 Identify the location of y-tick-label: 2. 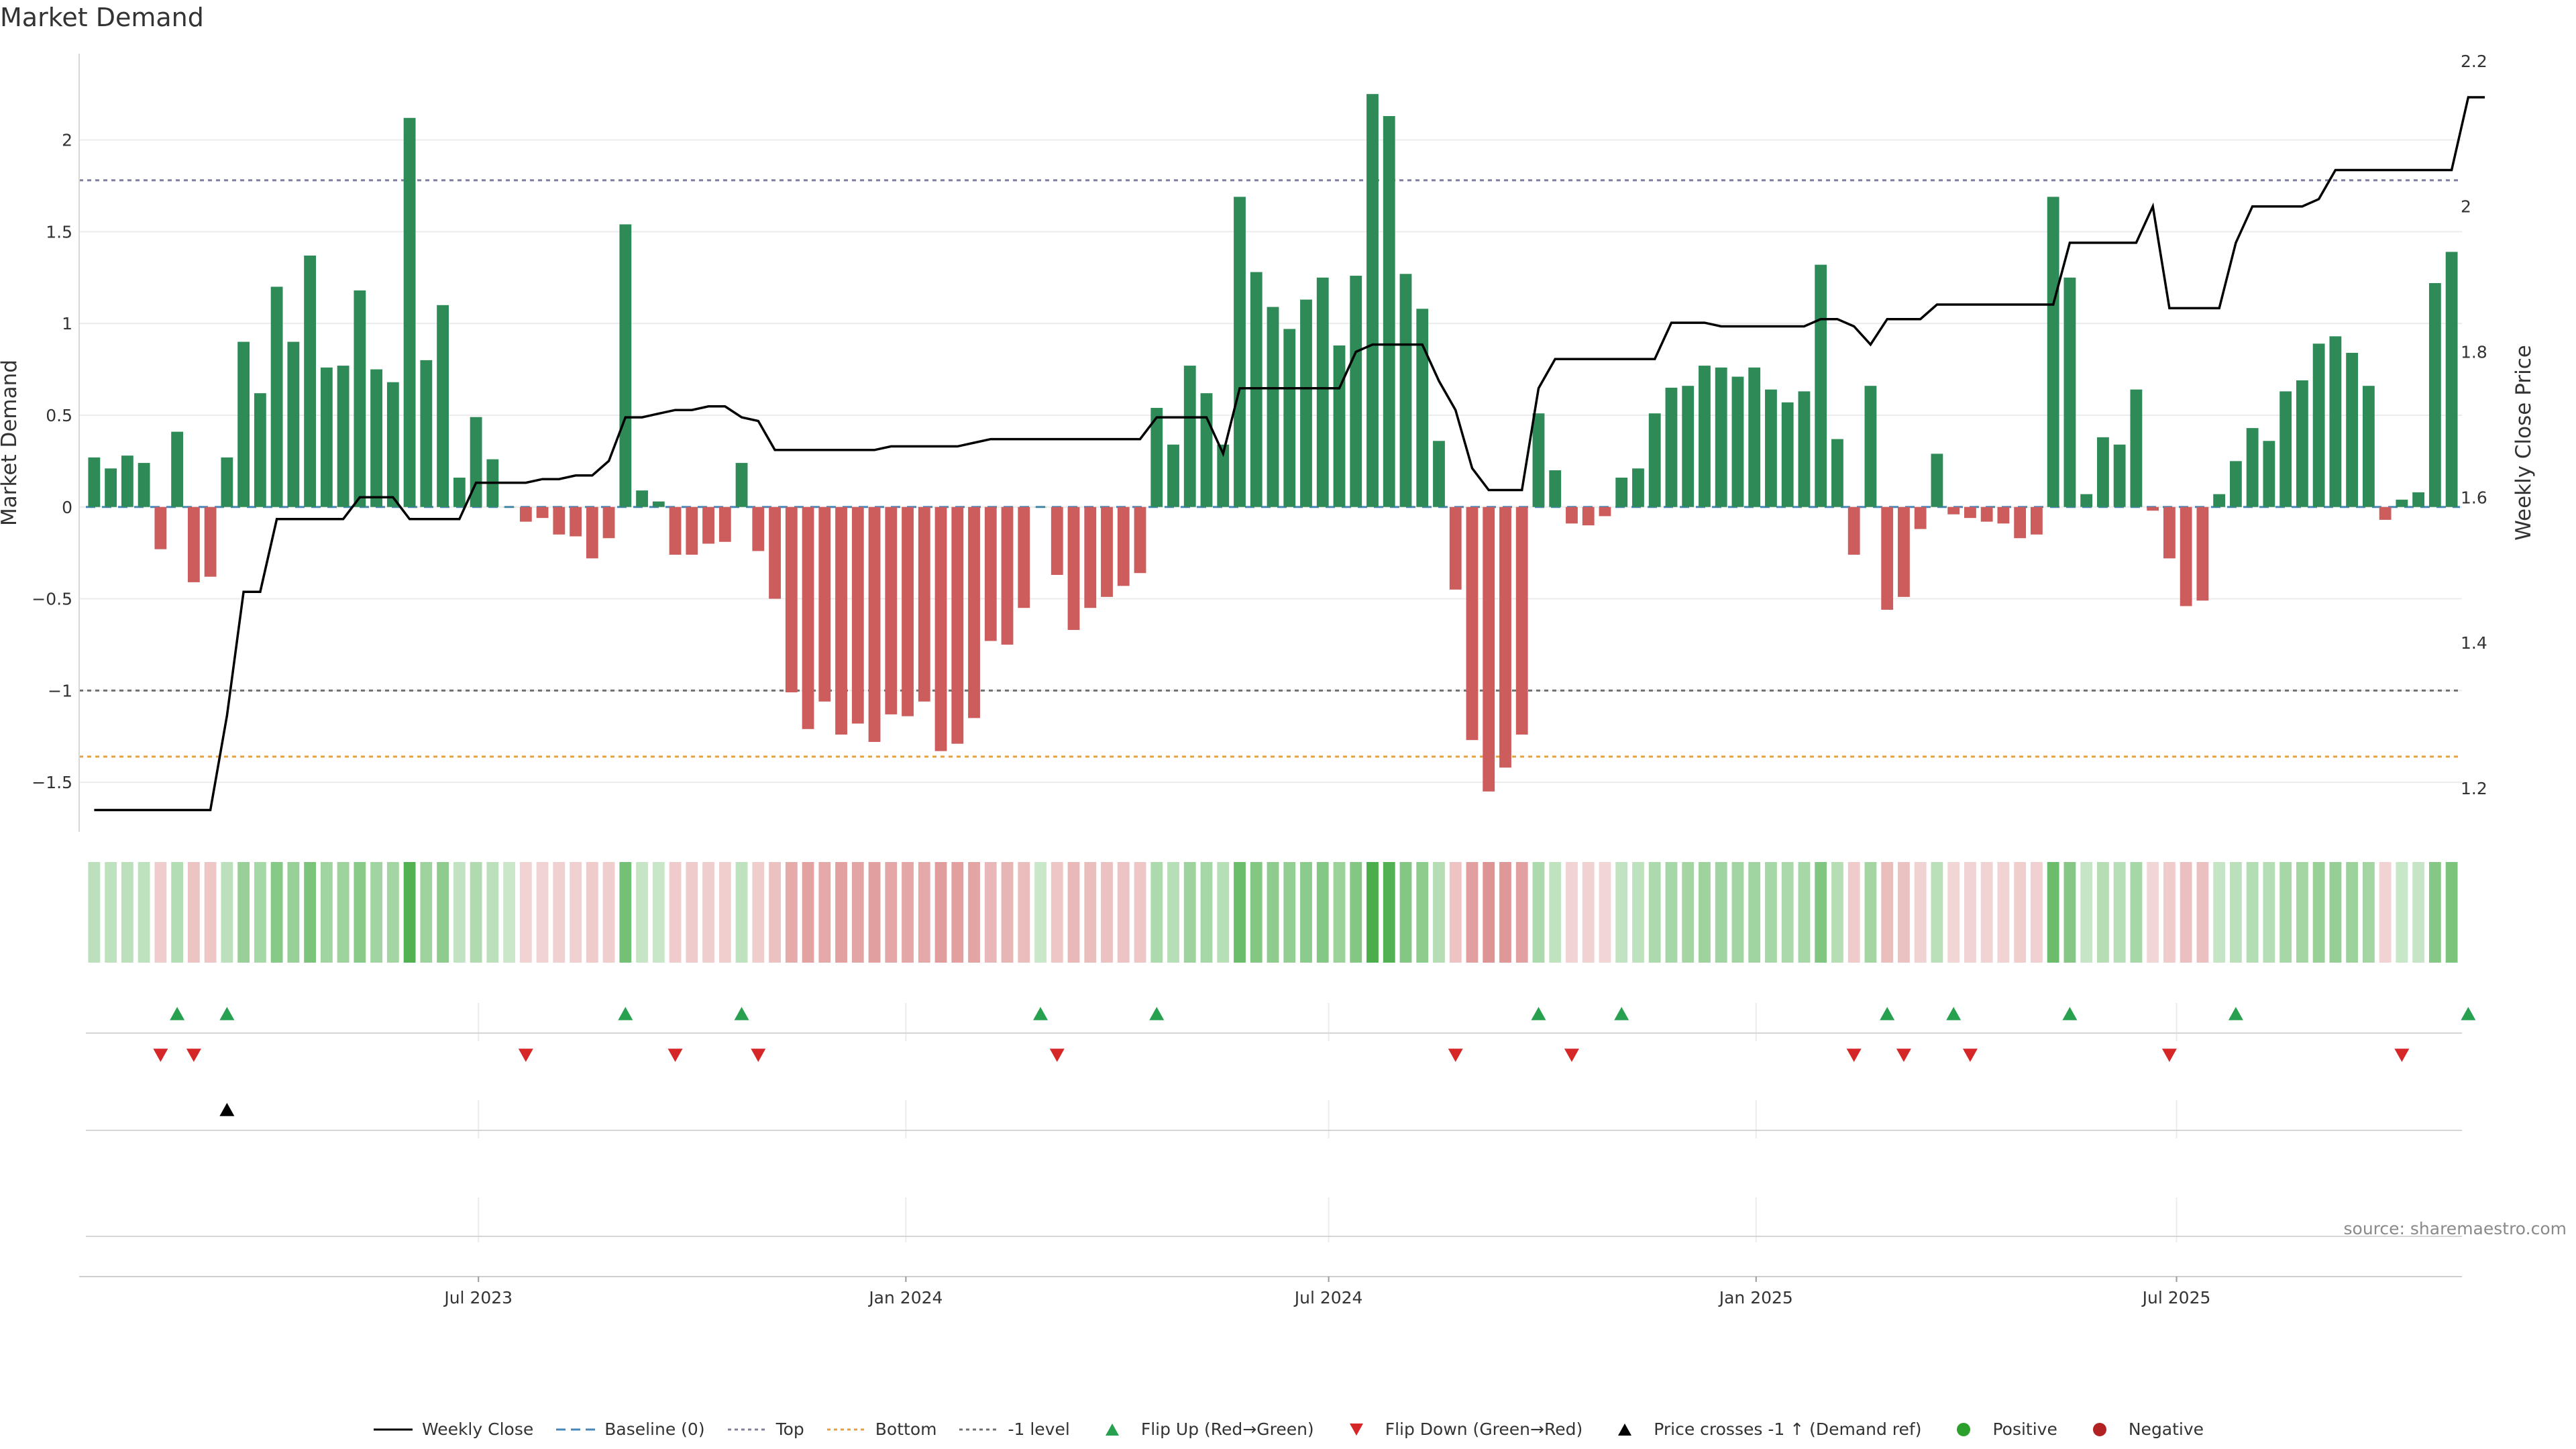
(67, 140).